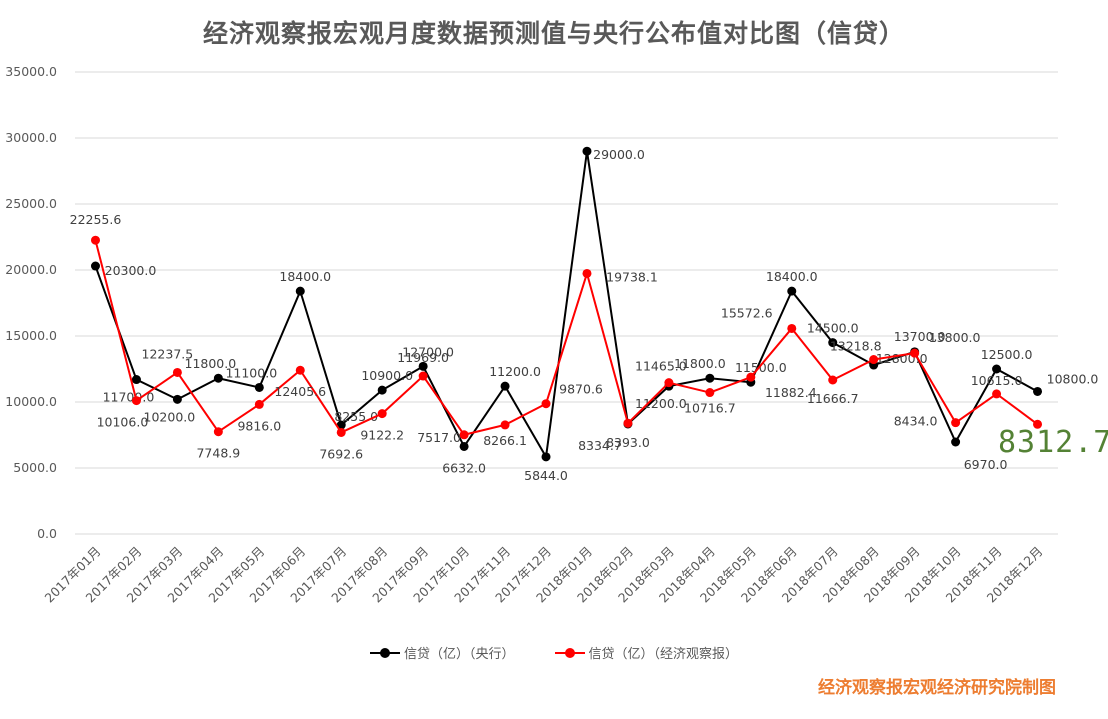  What do you see at coordinates (31, 203) in the screenshot?
I see `y-tick-label: 25000.0` at bounding box center [31, 203].